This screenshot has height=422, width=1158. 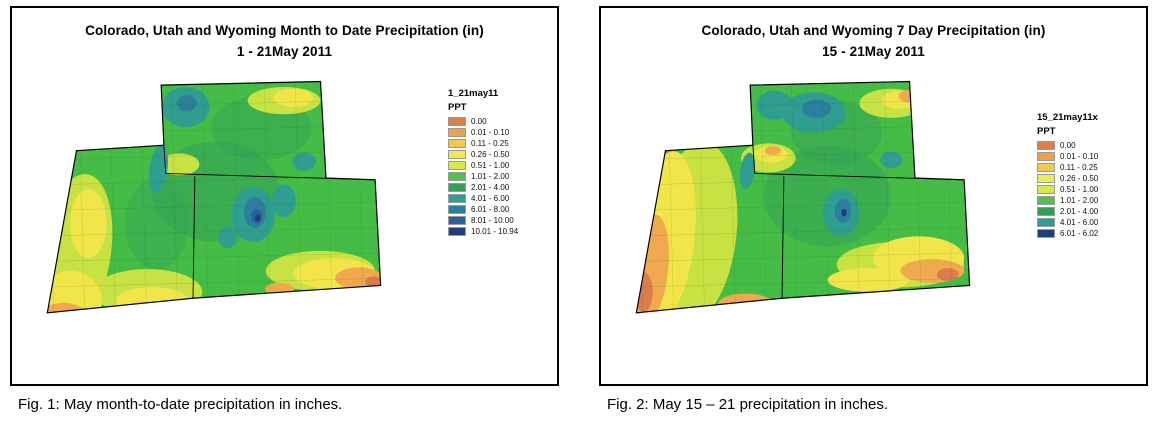 I want to click on legend-entry: 8.01 - 10.00, so click(x=500, y=220).